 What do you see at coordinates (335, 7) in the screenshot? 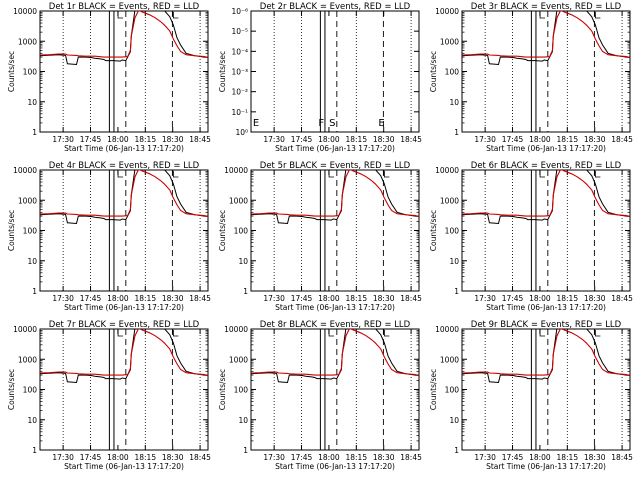
I see `panel-title: Det 2r BLACK = Events, RED = LLD` at bounding box center [335, 7].